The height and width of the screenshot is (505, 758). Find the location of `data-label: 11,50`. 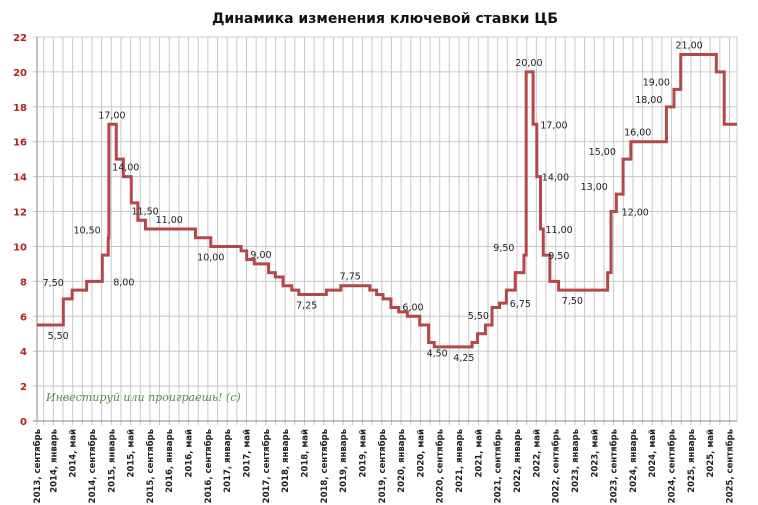

data-label: 11,50 is located at coordinates (144, 211).